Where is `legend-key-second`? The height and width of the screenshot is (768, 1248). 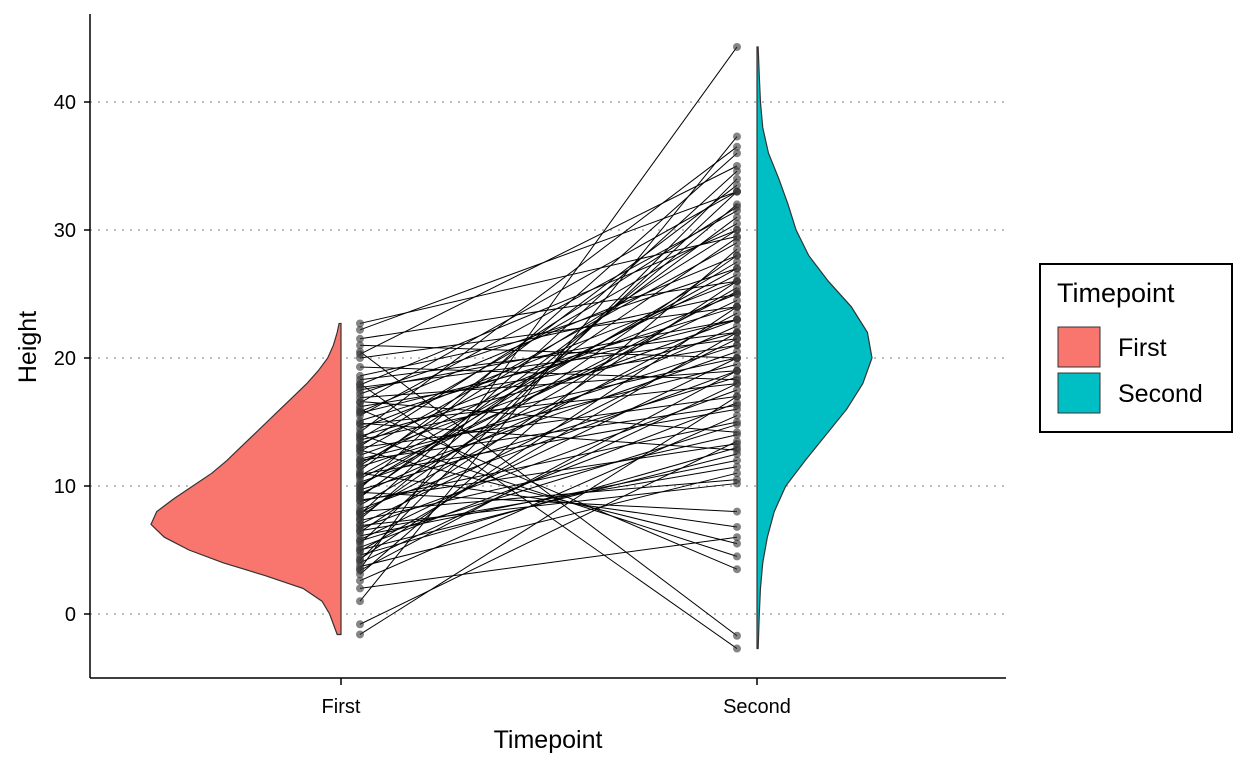
legend-key-second is located at coordinates (1079, 393).